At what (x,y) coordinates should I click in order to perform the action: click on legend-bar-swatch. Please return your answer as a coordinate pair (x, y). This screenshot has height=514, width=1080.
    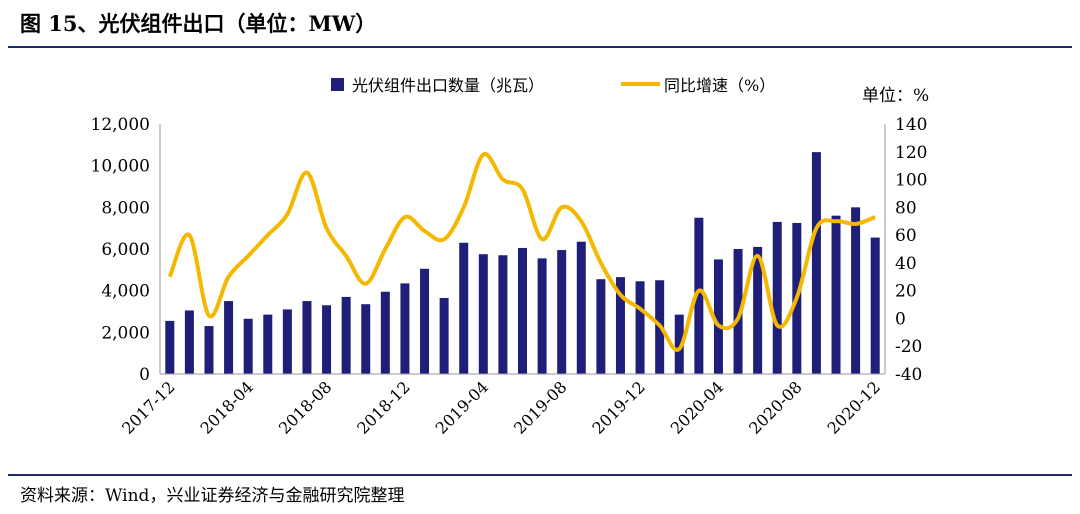
    Looking at the image, I should click on (337, 84).